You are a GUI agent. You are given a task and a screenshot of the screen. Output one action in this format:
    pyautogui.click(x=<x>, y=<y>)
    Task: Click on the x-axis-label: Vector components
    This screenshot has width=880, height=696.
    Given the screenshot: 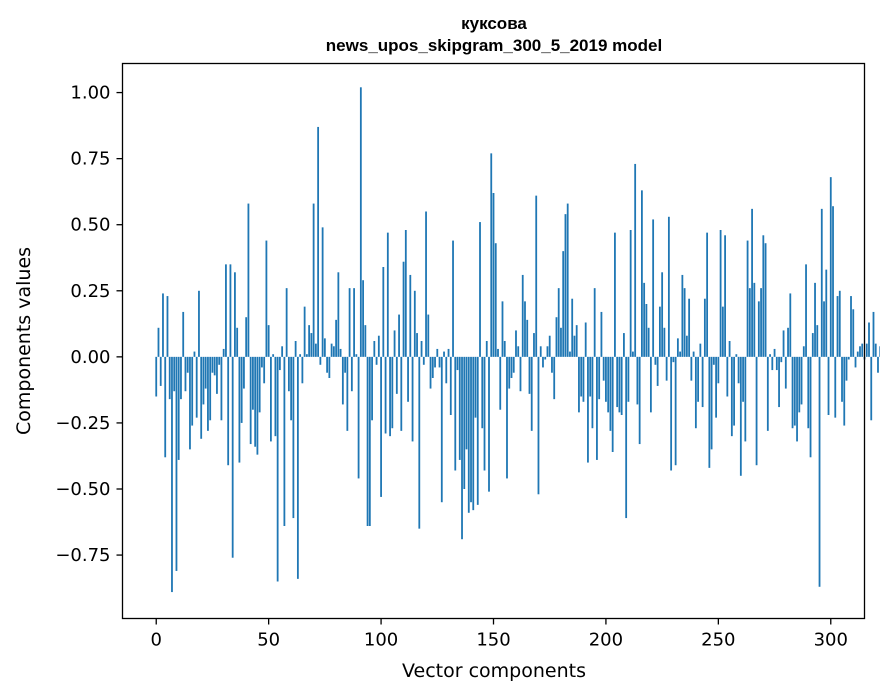 What is the action you would take?
    pyautogui.click(x=494, y=671)
    